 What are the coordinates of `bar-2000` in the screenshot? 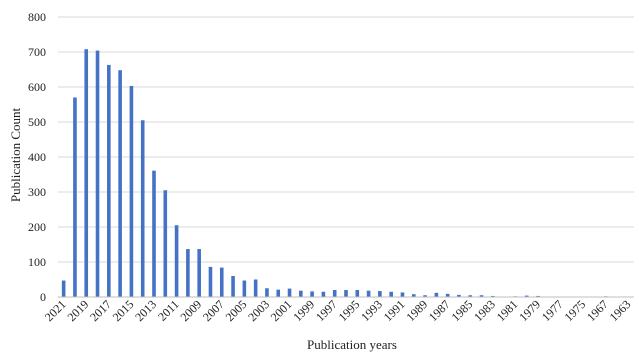 It's located at (301, 293).